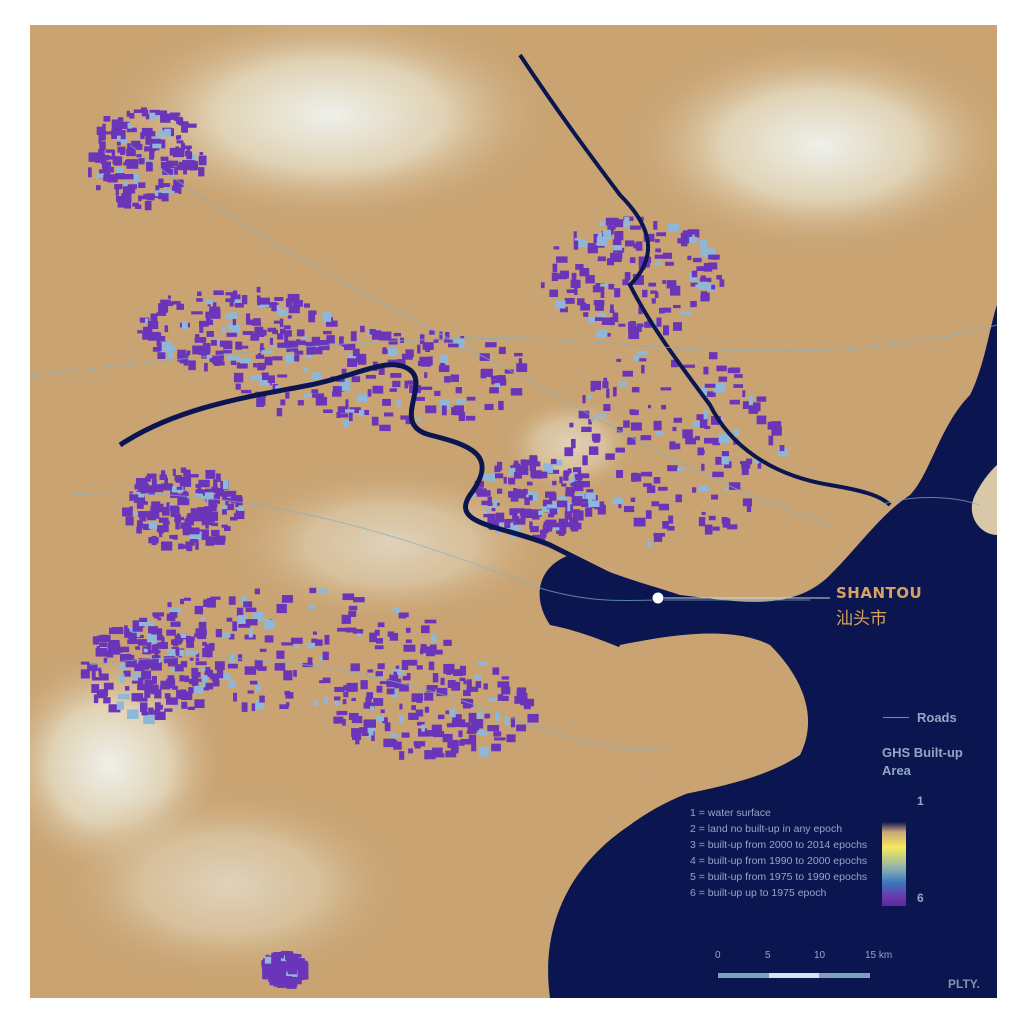 Image resolution: width=1024 pixels, height=1024 pixels. I want to click on road-line-swatch, so click(896, 717).